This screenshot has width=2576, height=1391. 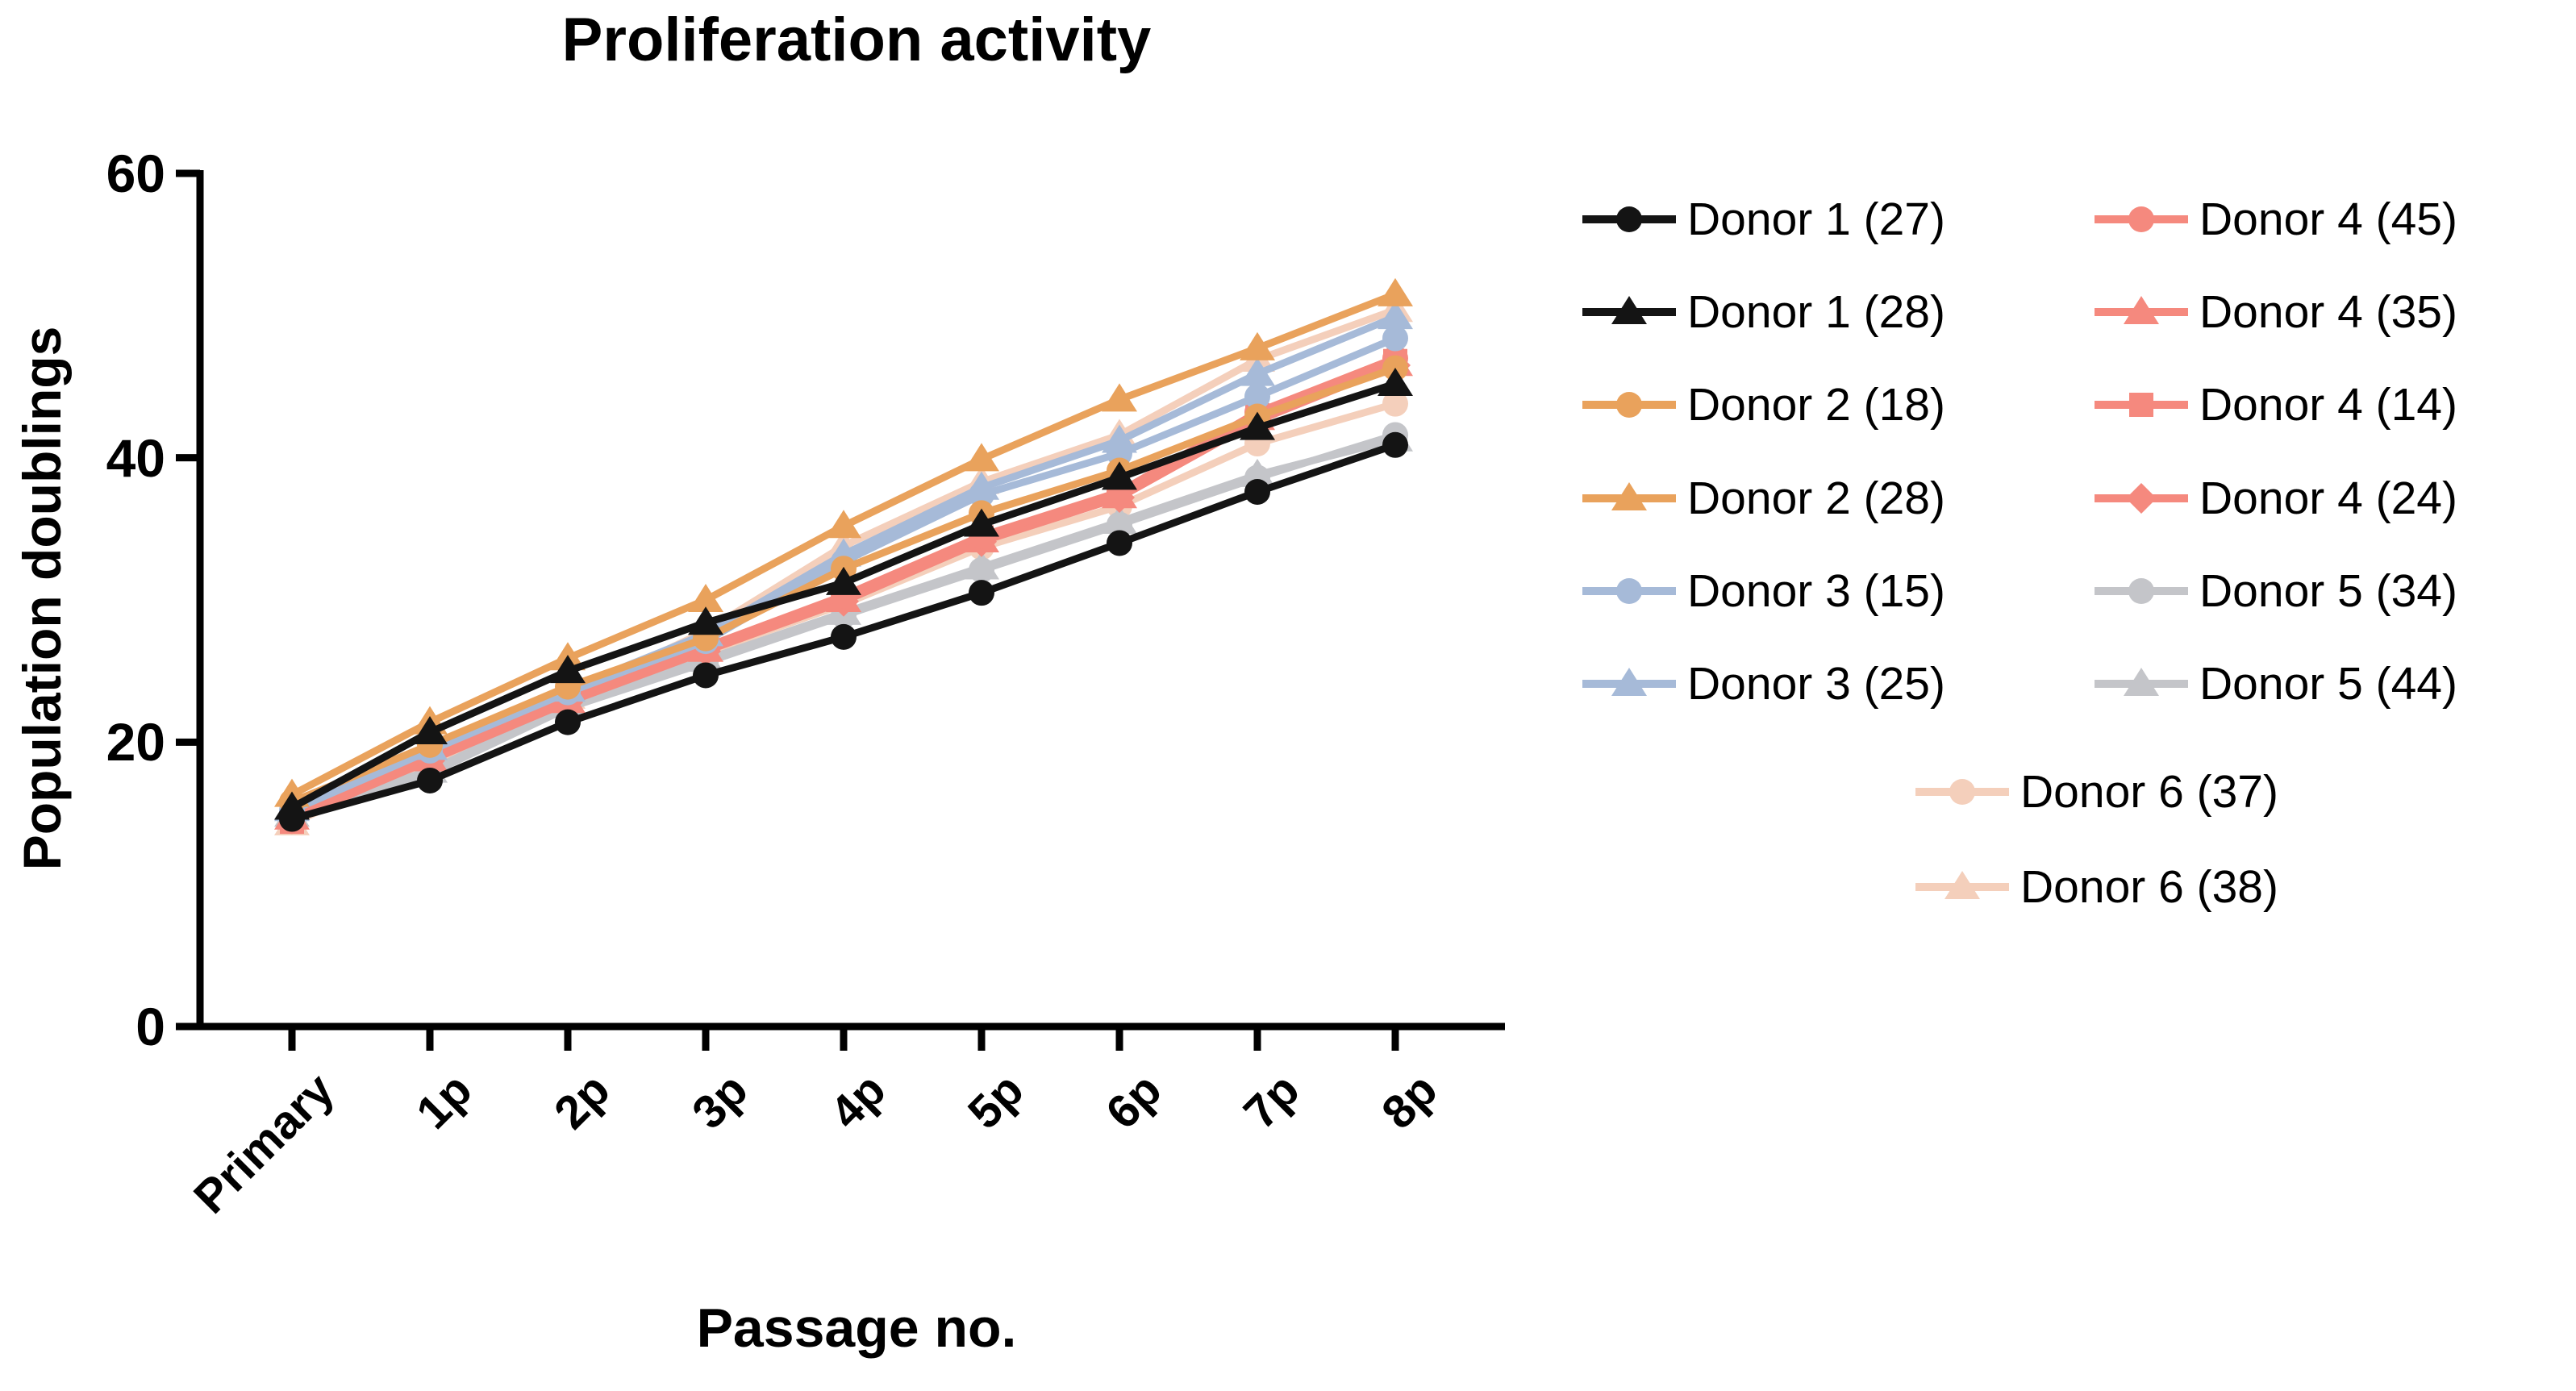 I want to click on legend-item-donor-4-35: Donor 4 (35), so click(x=2274, y=312).